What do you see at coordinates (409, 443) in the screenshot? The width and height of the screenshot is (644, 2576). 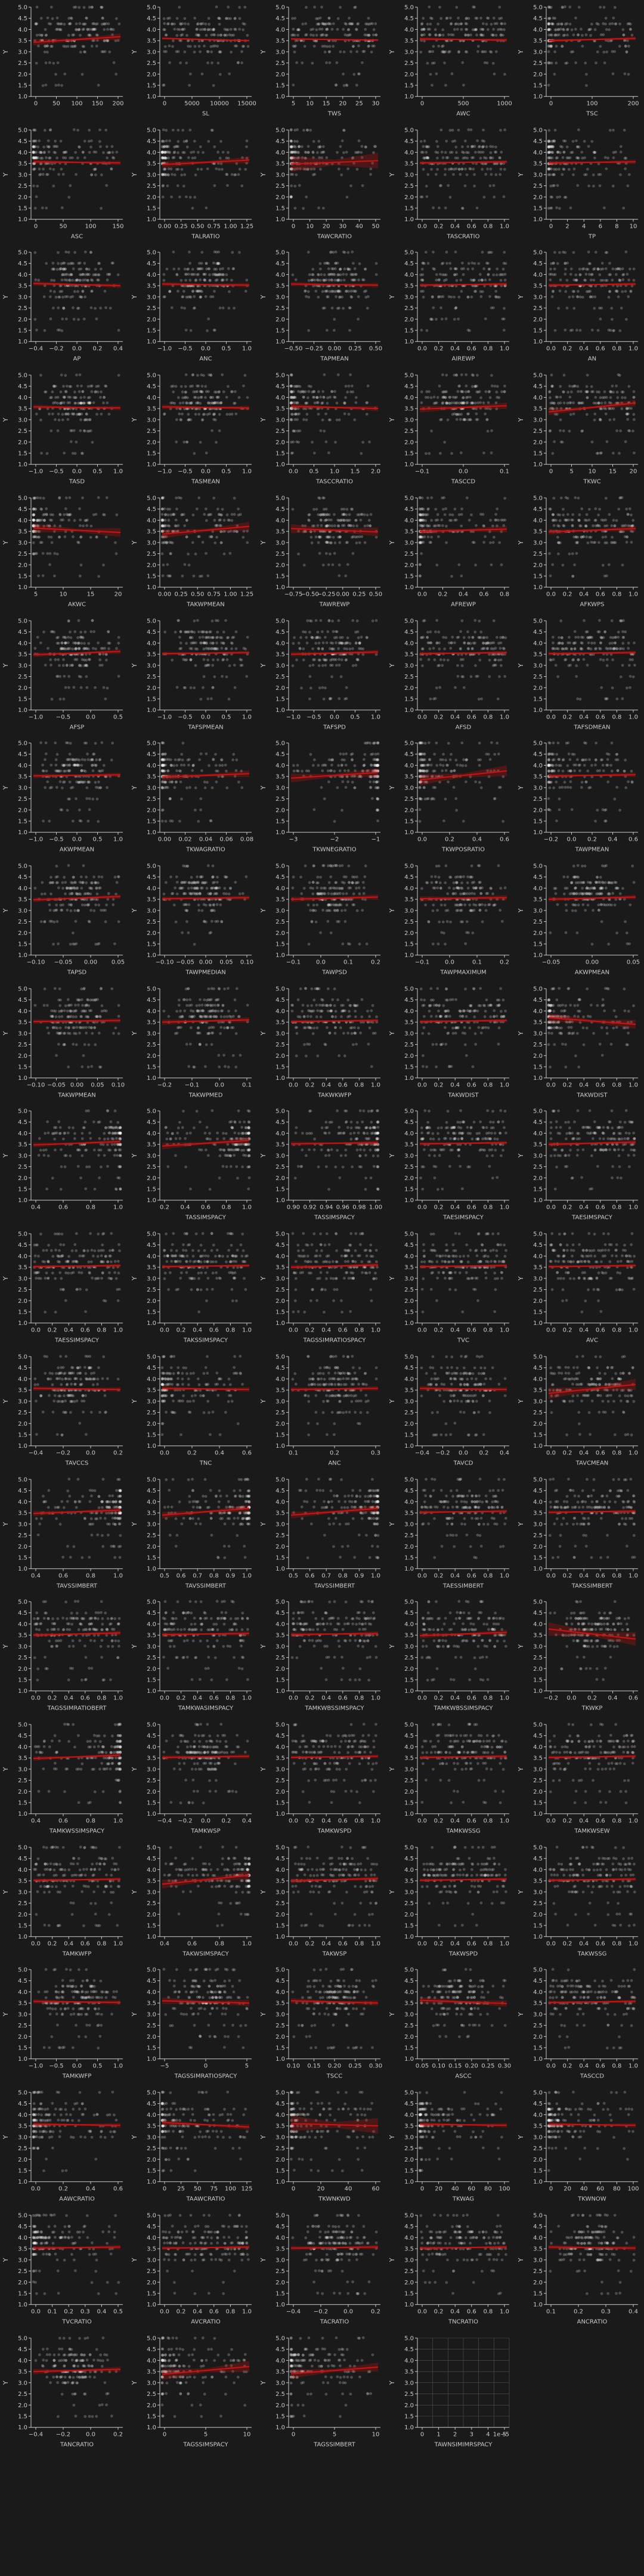 I see `y-tick-label: 2.0` at bounding box center [409, 443].